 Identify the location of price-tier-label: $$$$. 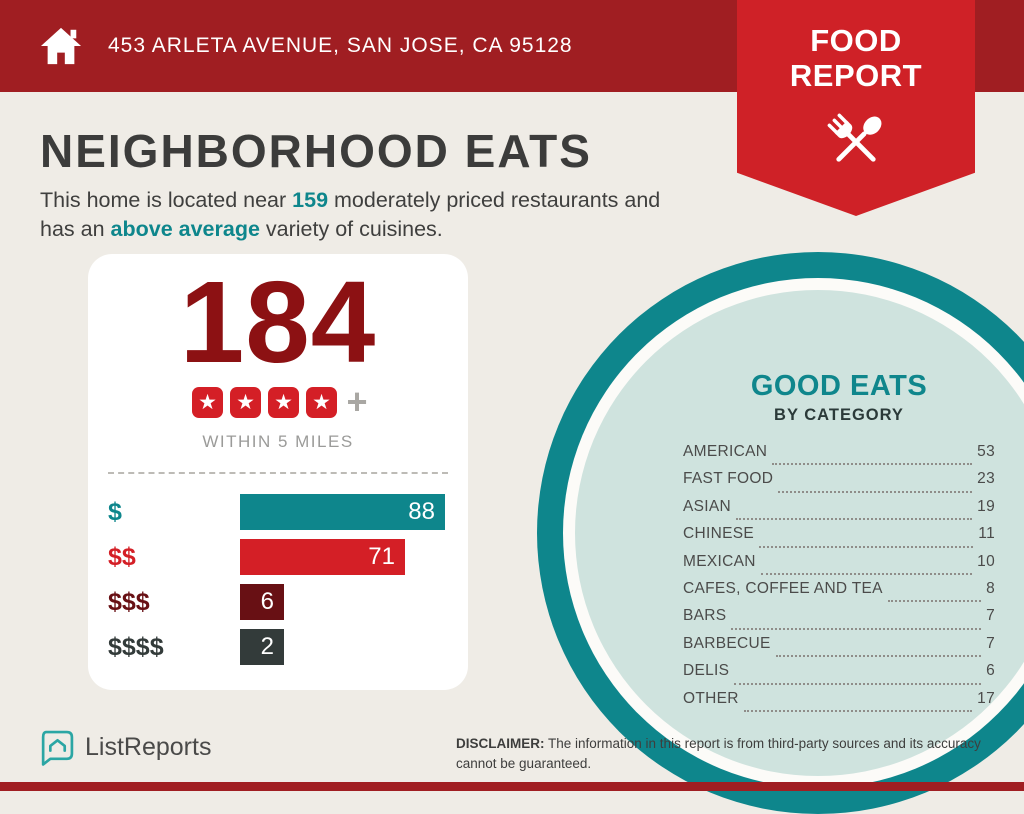
(136, 646).